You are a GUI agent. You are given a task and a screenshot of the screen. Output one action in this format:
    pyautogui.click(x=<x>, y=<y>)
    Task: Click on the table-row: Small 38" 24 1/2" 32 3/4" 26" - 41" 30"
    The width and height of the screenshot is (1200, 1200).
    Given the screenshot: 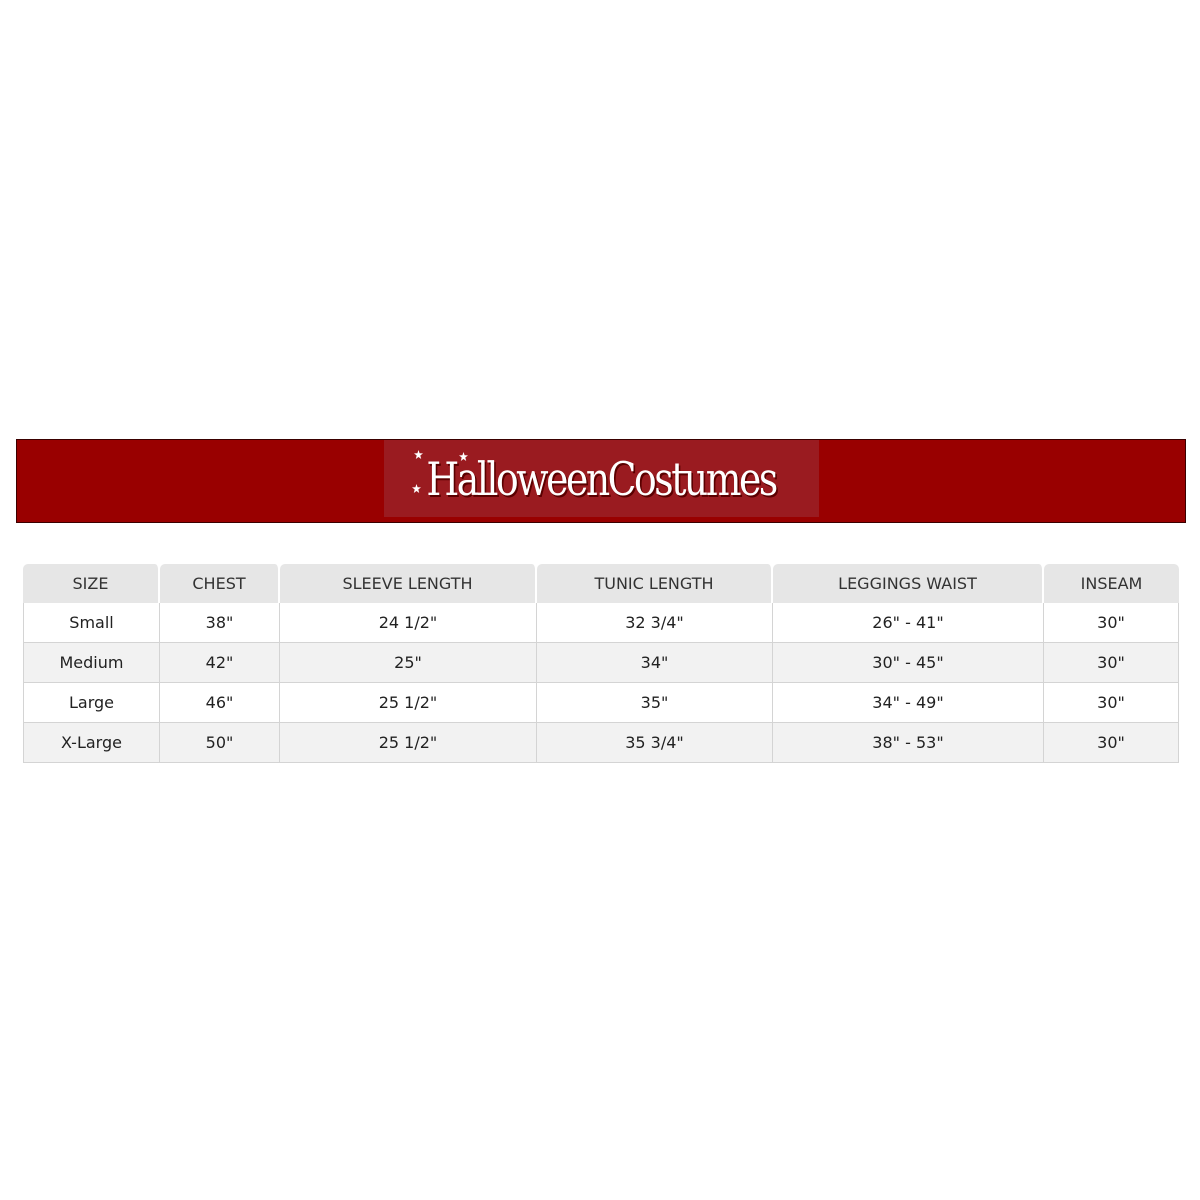 What is the action you would take?
    pyautogui.click(x=601, y=623)
    